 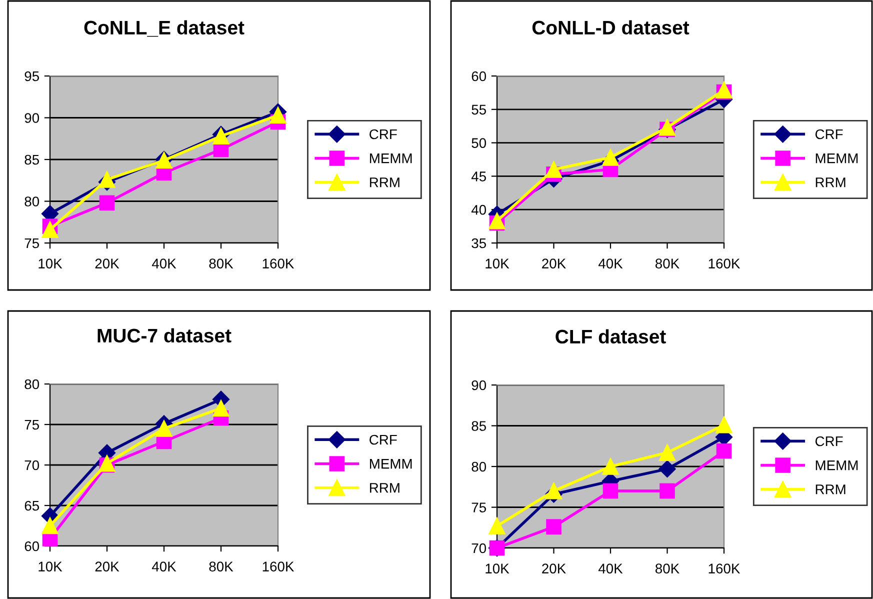 What do you see at coordinates (479, 109) in the screenshot?
I see `y-tick-label: 55` at bounding box center [479, 109].